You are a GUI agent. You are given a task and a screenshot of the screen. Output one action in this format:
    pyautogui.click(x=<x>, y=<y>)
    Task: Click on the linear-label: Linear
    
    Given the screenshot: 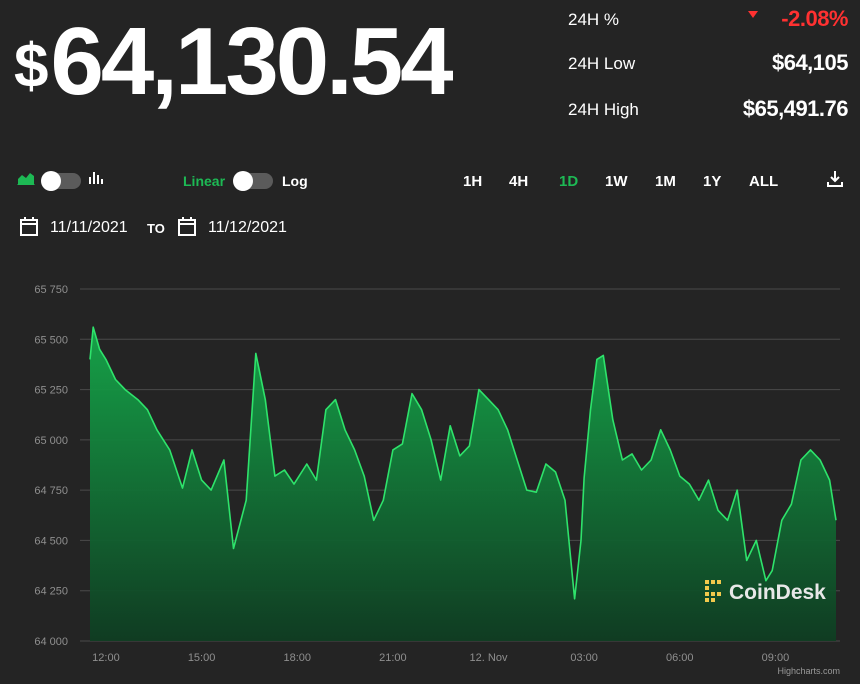 What is the action you would take?
    pyautogui.click(x=204, y=181)
    